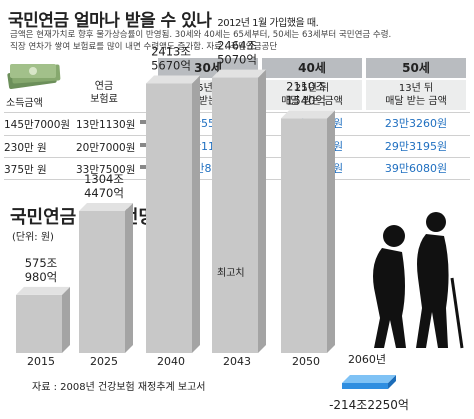 The height and width of the screenshot is (419, 474). What do you see at coordinates (416, 95) in the screenshot?
I see `col-sub-50: 13년 뒤 매달 받는 금액` at bounding box center [416, 95].